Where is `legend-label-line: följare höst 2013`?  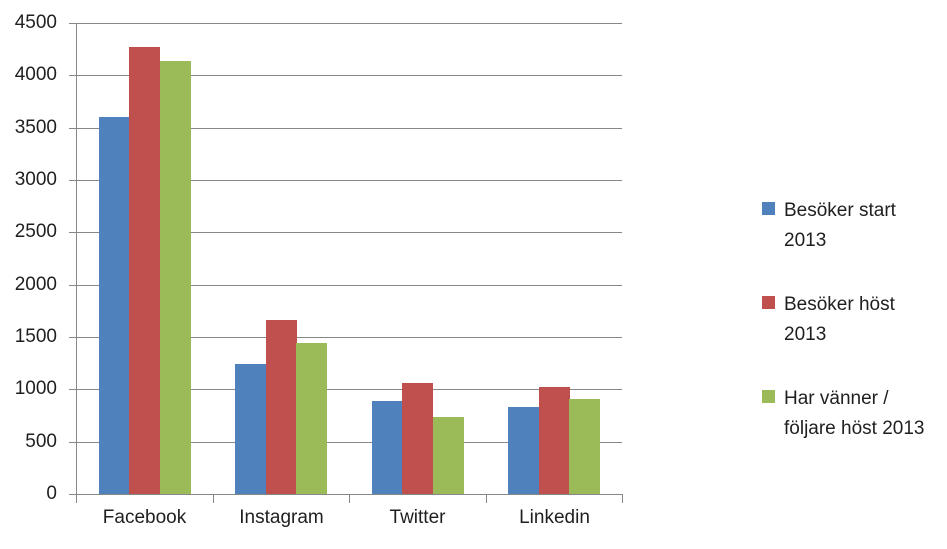
legend-label-line: följare höst 2013 is located at coordinates (854, 428).